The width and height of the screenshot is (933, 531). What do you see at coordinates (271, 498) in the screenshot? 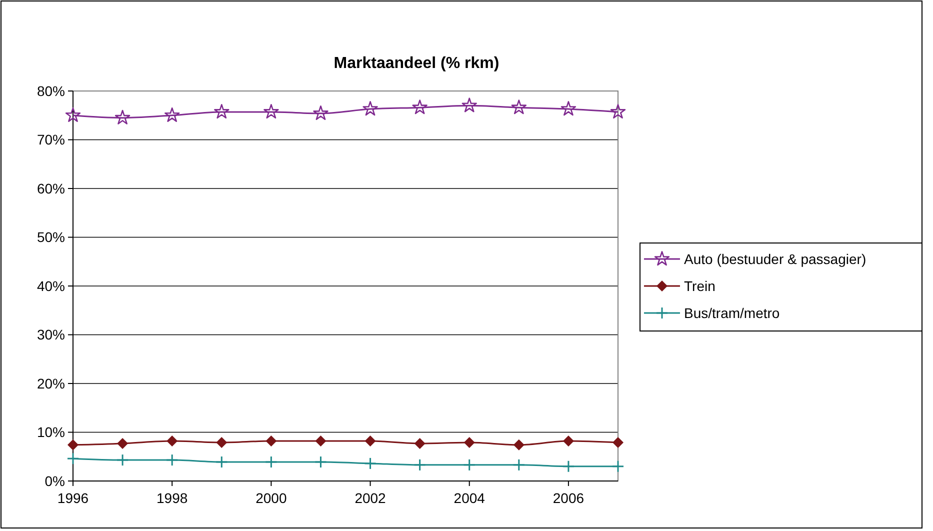
I see `x-tick-label: 2000` at bounding box center [271, 498].